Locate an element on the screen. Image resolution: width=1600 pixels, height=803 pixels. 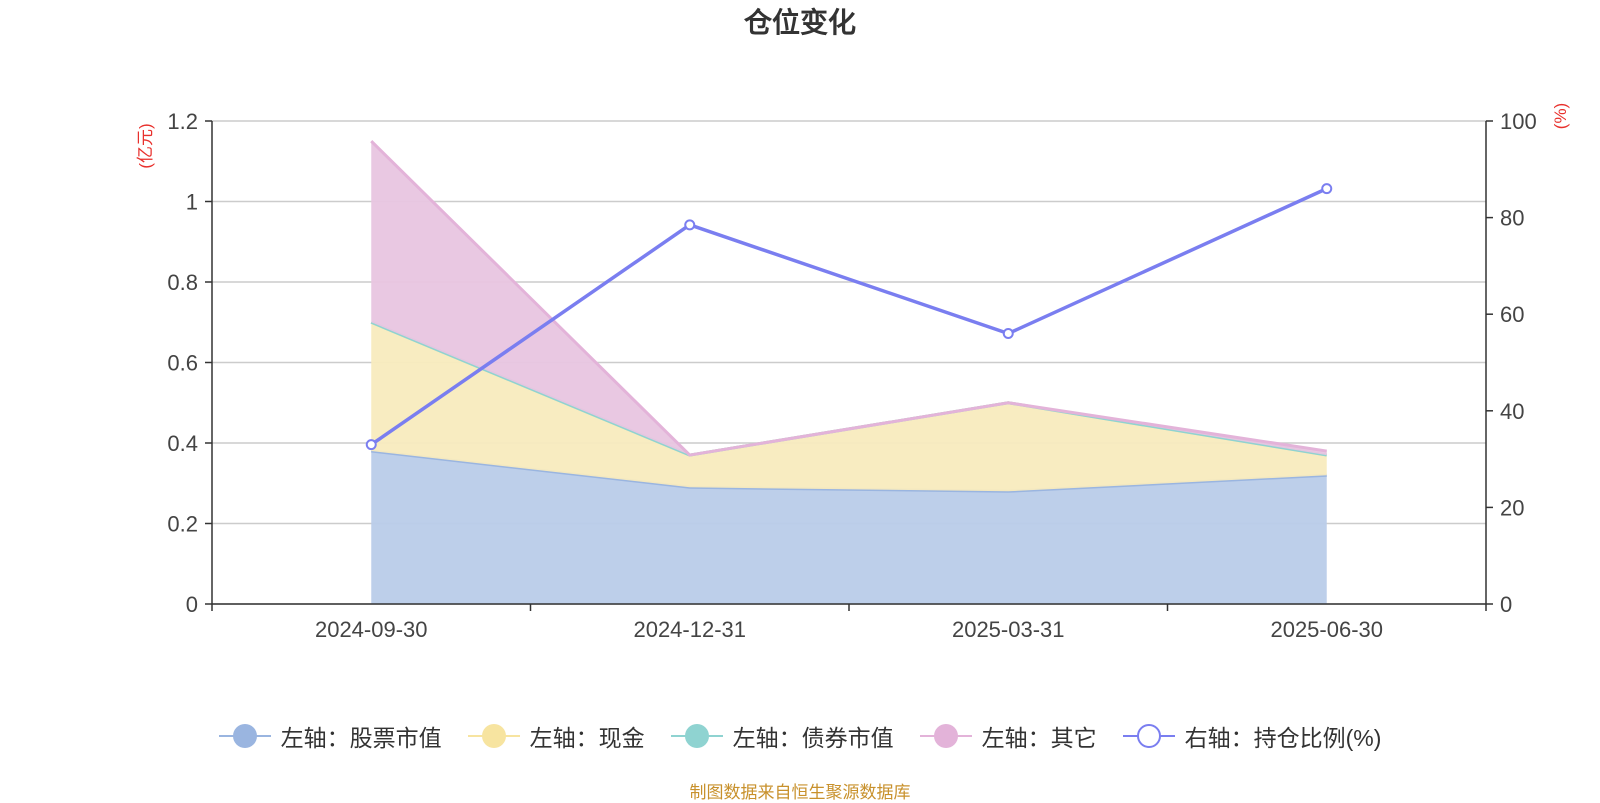
legend-item: 右轴：持仓比例(%) is located at coordinates (1252, 736).